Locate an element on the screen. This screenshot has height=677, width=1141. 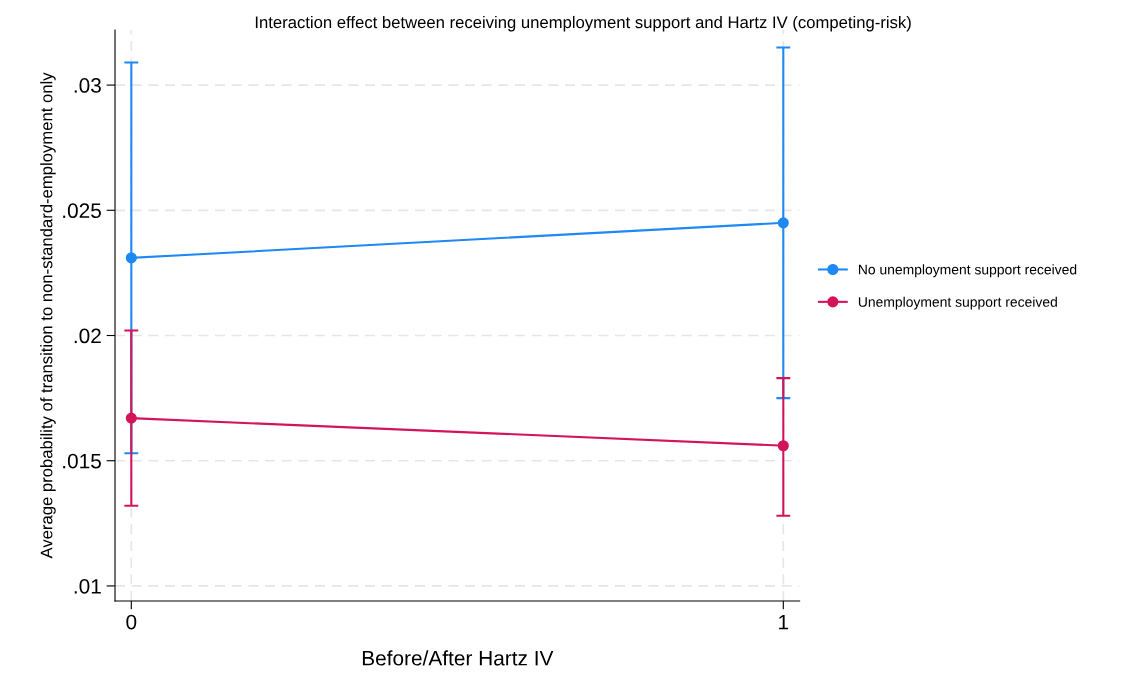
x-tick-label: 1 is located at coordinates (784, 622).